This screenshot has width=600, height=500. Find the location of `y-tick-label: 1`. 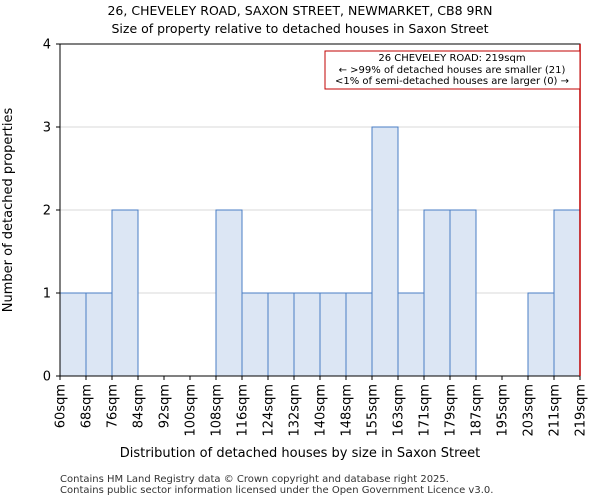

y-tick-label: 1 is located at coordinates (47, 294).